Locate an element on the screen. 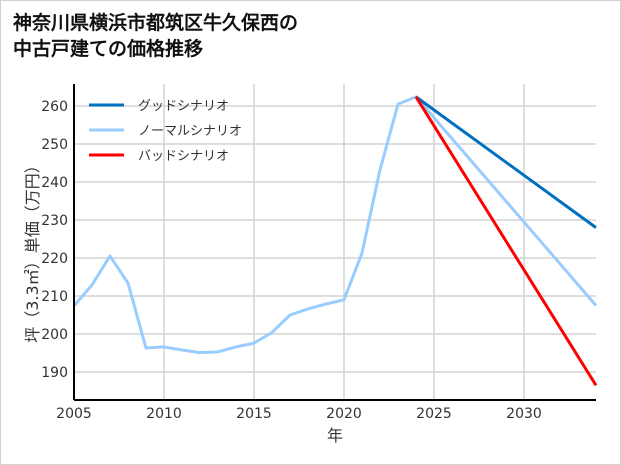  x-tick-label: 2010 is located at coordinates (164, 414).